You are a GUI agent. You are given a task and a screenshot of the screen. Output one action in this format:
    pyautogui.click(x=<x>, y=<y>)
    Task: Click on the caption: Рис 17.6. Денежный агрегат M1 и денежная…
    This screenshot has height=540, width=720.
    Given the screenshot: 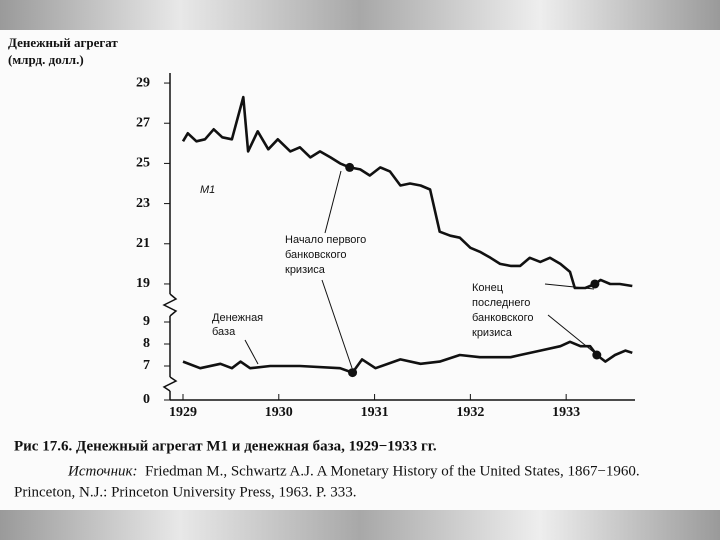 What is the action you would take?
    pyautogui.click(x=225, y=446)
    